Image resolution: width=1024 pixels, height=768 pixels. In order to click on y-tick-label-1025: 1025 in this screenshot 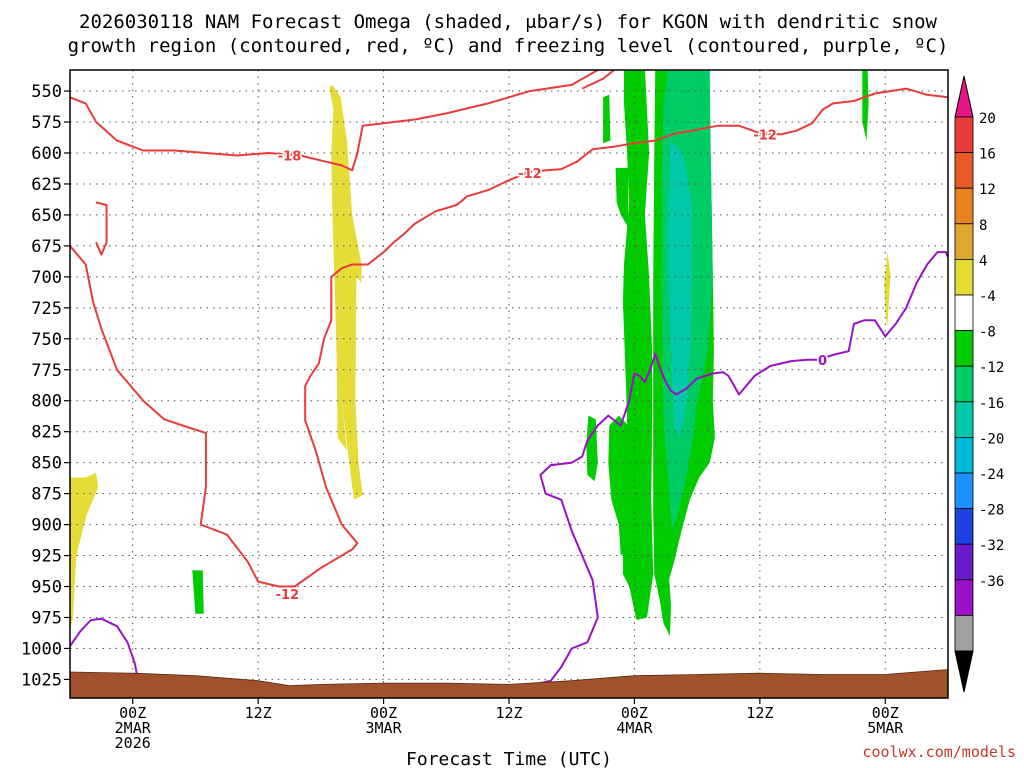, I will do `click(41, 680)`.